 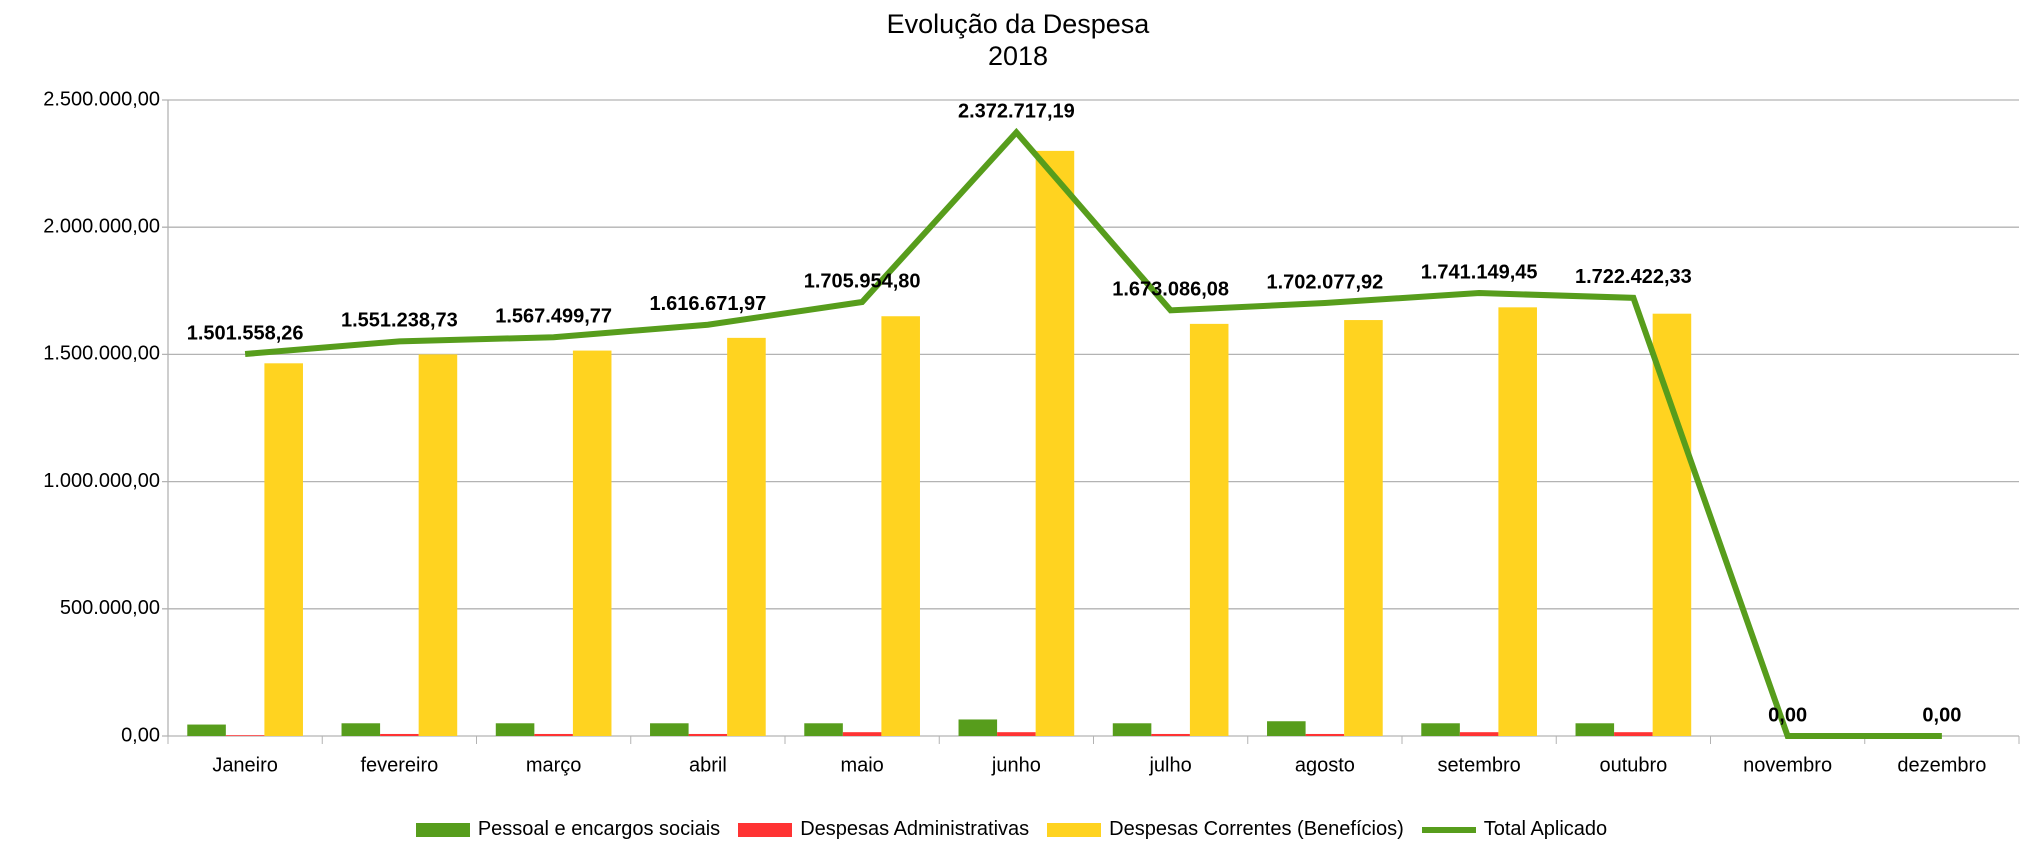 What do you see at coordinates (399, 765) in the screenshot?
I see `x-tick-label: fevereiro` at bounding box center [399, 765].